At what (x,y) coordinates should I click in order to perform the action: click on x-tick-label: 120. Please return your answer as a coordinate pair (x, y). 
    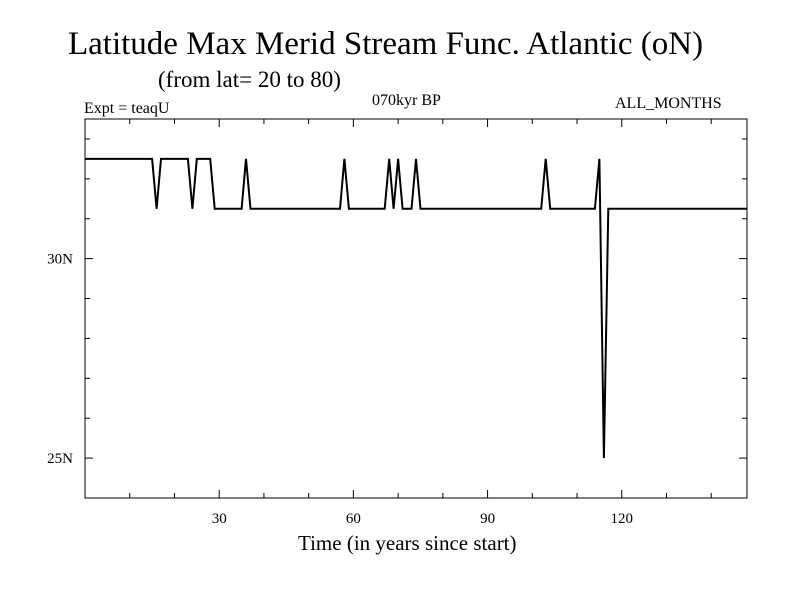
    Looking at the image, I should click on (622, 519).